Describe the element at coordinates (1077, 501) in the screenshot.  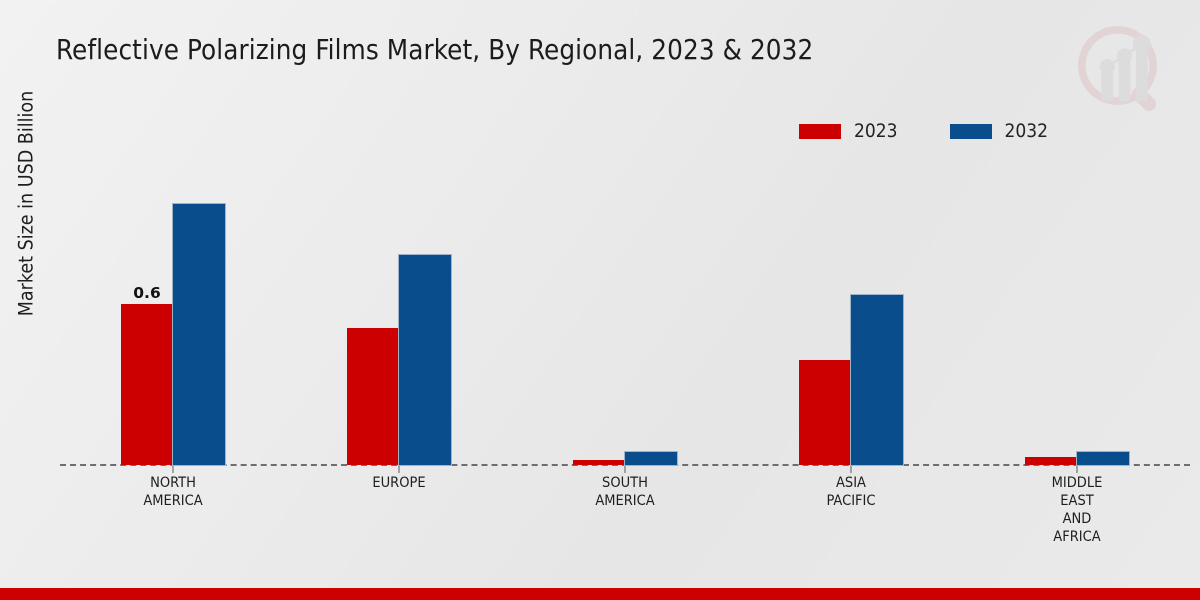
I see `category-label-line: EAST` at that location.